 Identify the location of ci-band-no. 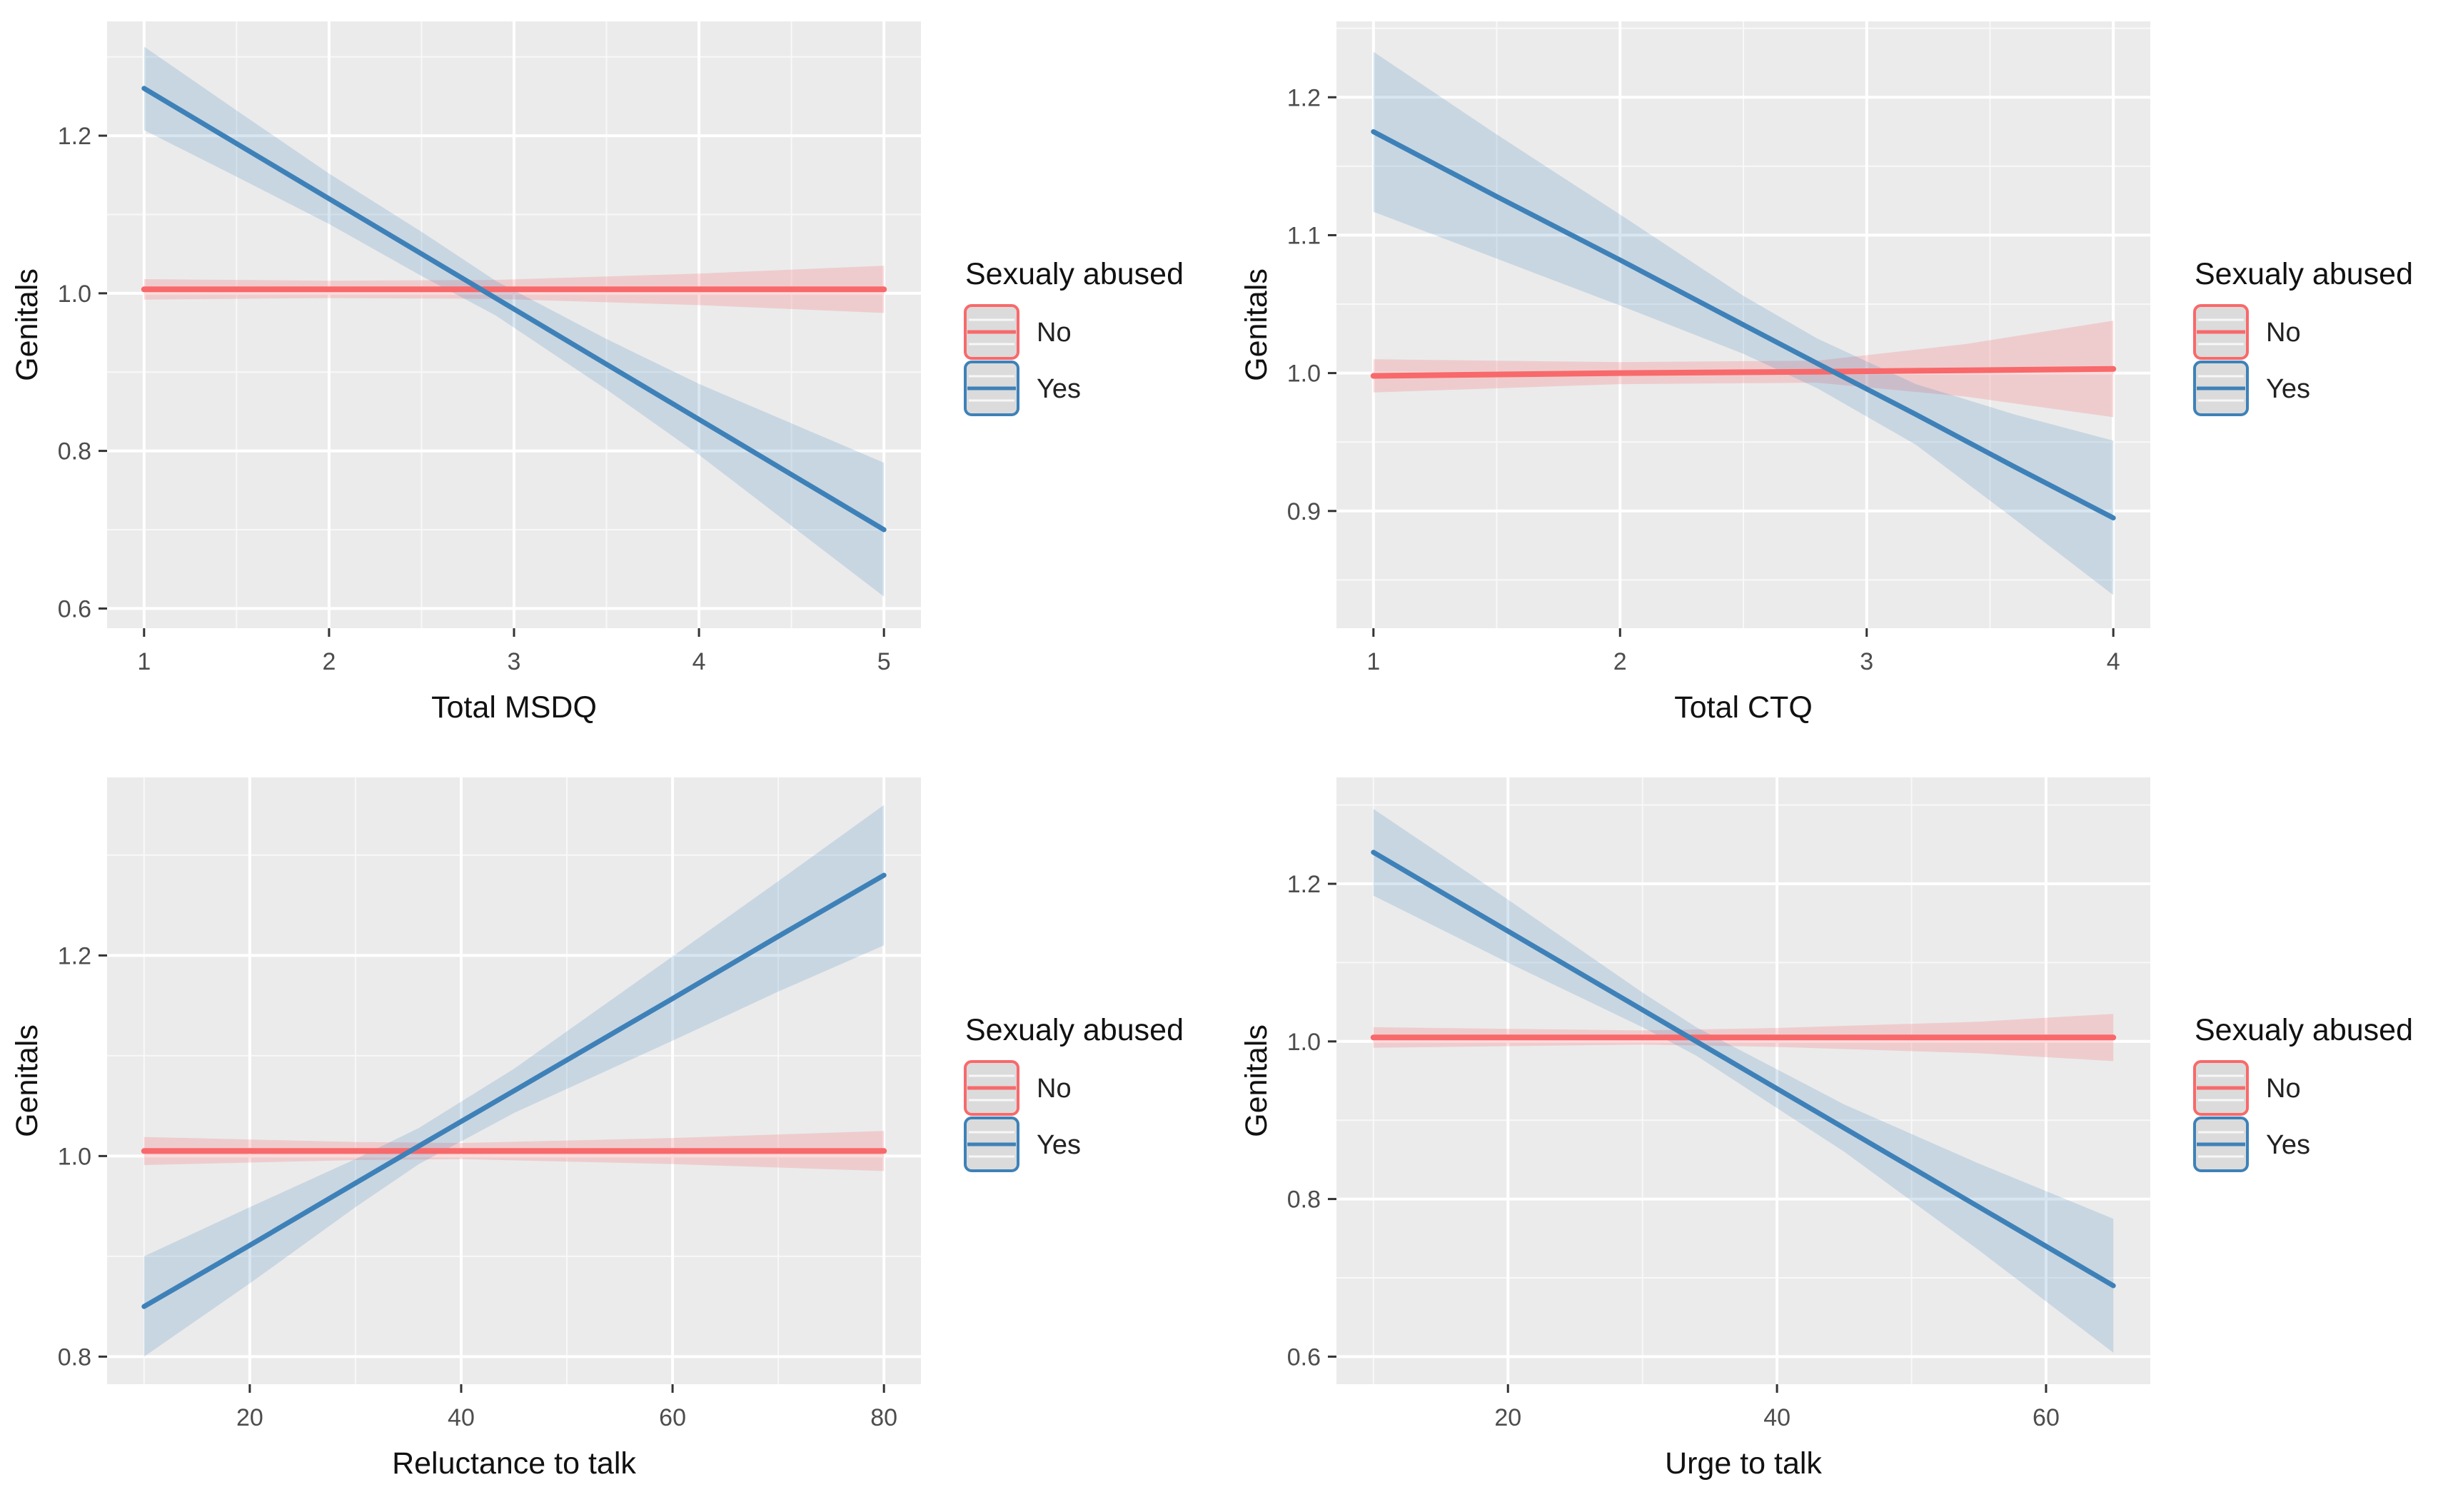
(1743, 369).